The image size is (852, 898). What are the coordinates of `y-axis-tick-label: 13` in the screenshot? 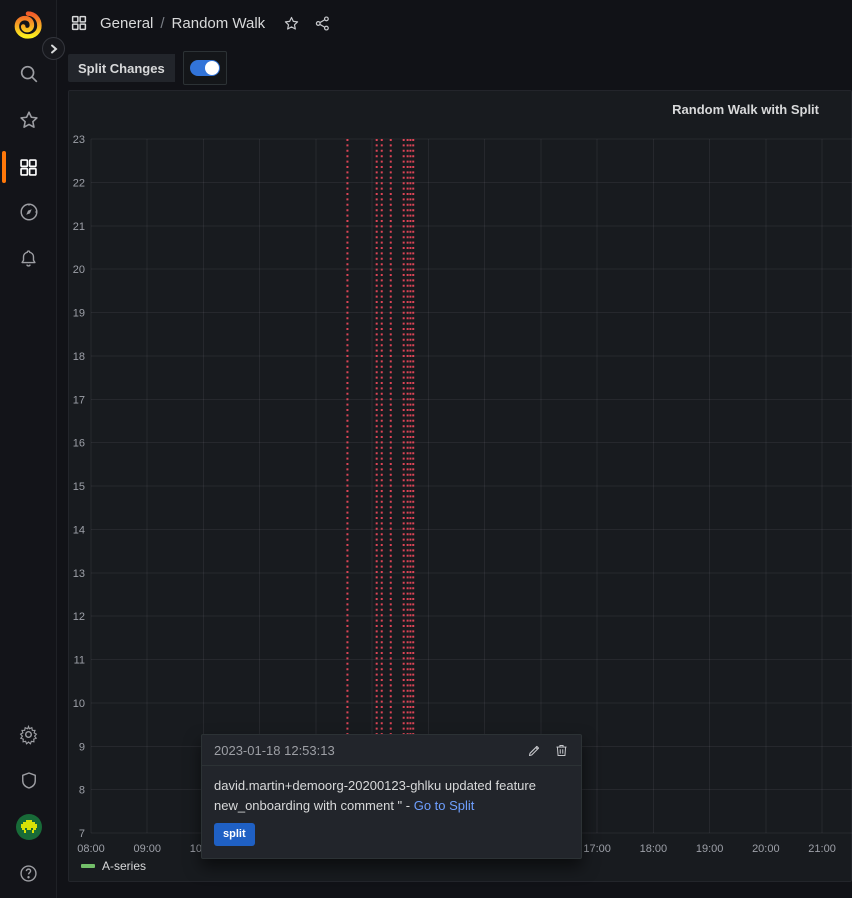 It's located at (79, 574).